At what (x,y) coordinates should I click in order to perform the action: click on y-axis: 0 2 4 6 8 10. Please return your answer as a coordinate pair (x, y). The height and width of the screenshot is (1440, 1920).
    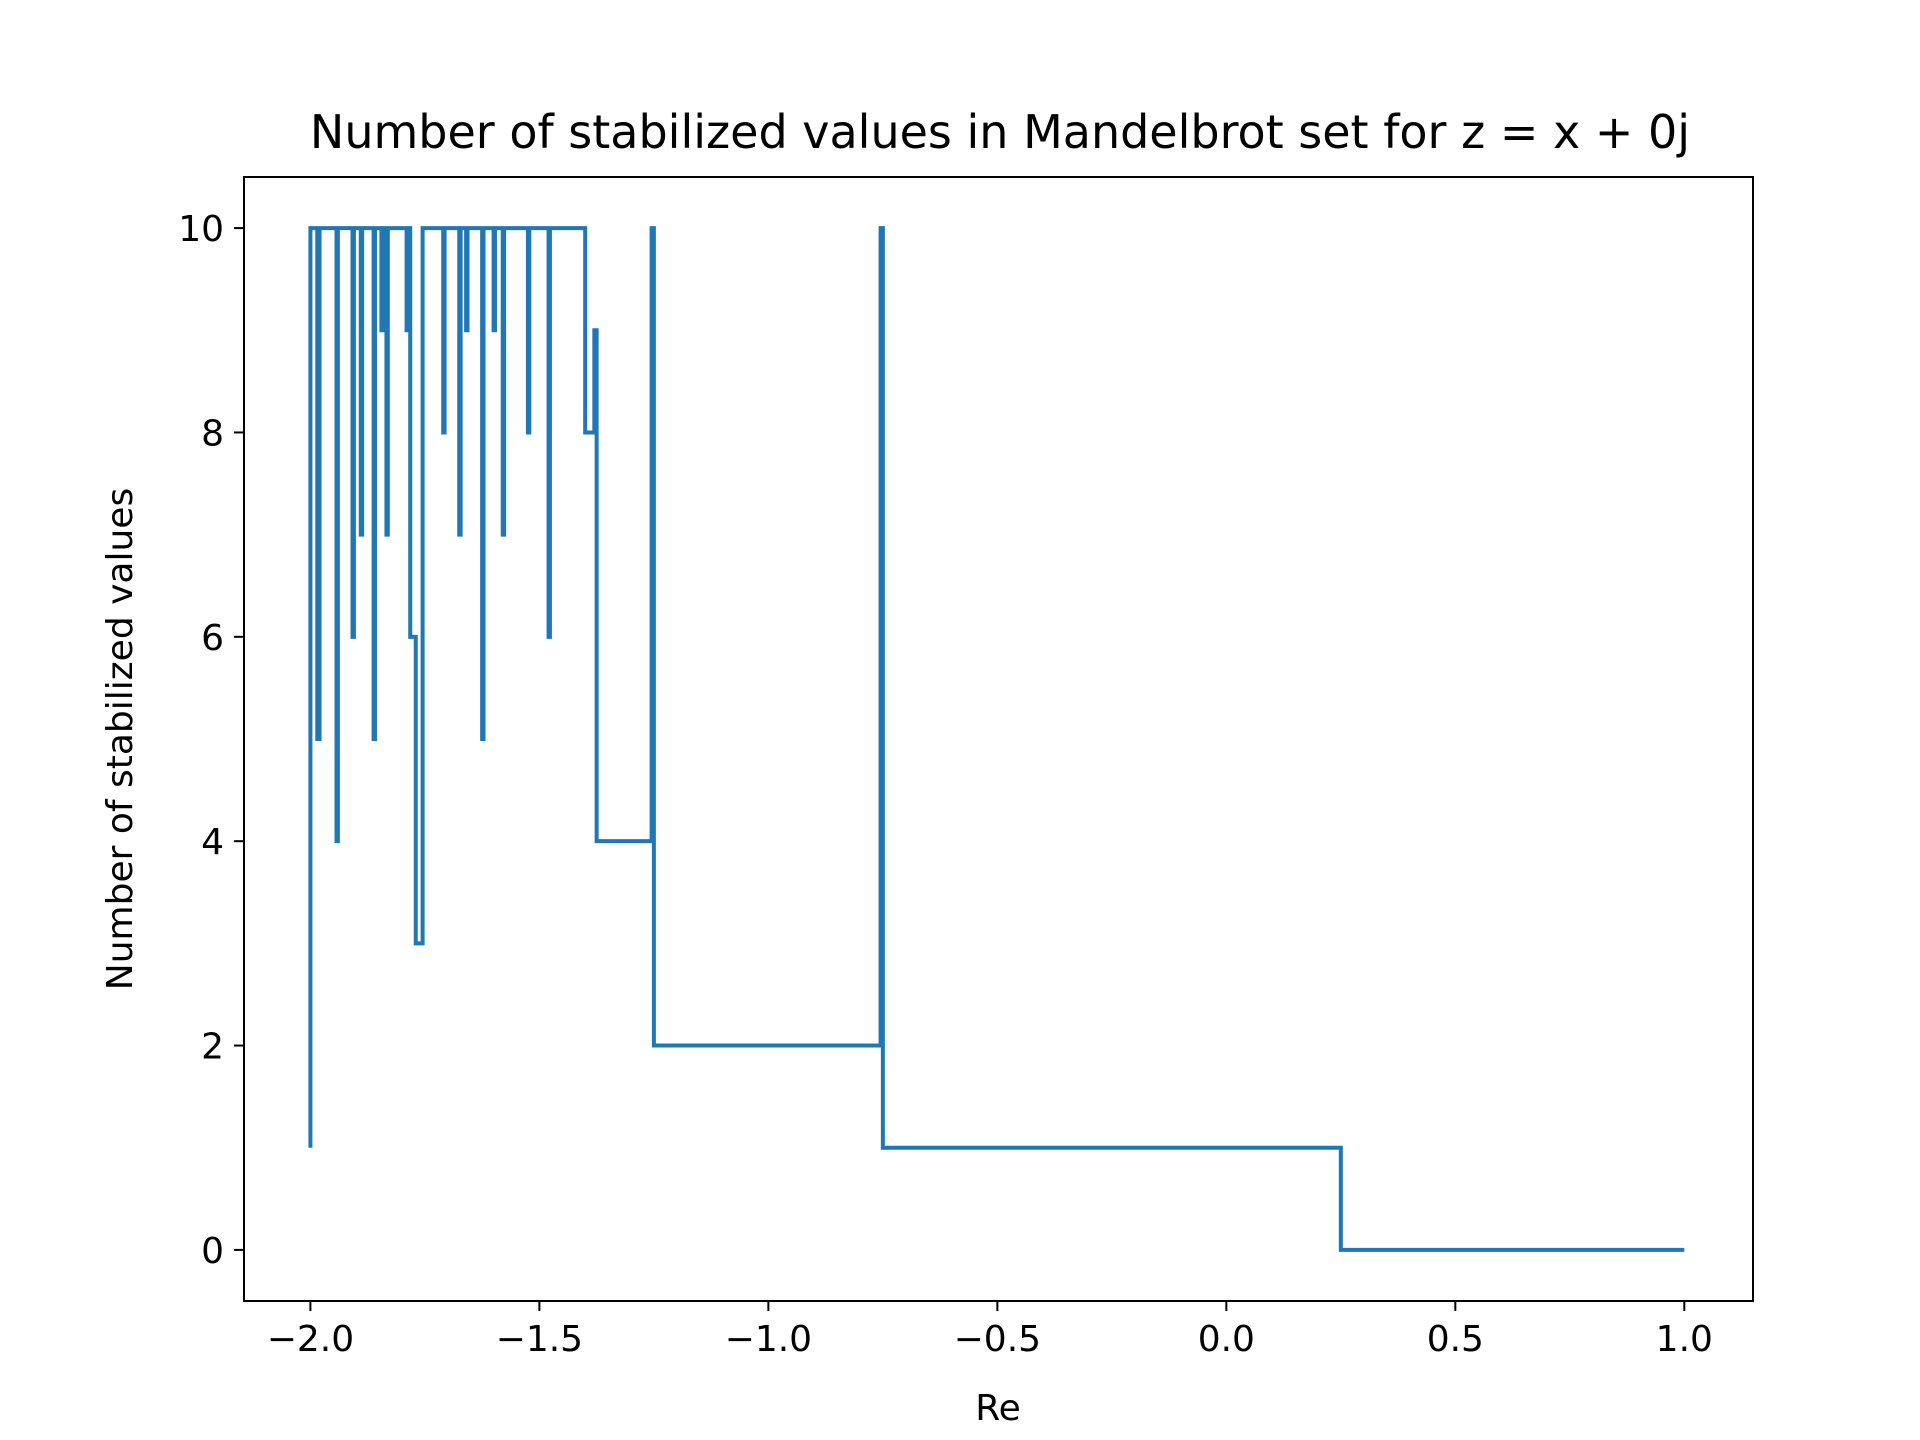
    Looking at the image, I should click on (211, 740).